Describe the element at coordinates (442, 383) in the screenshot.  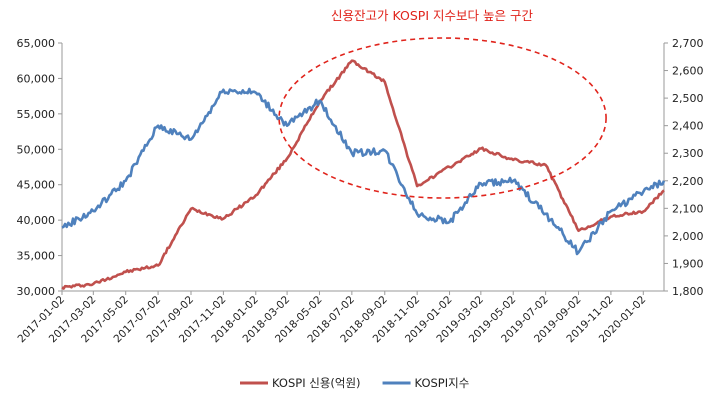
I see `legend-label-kospi: KOSPI지수` at that location.